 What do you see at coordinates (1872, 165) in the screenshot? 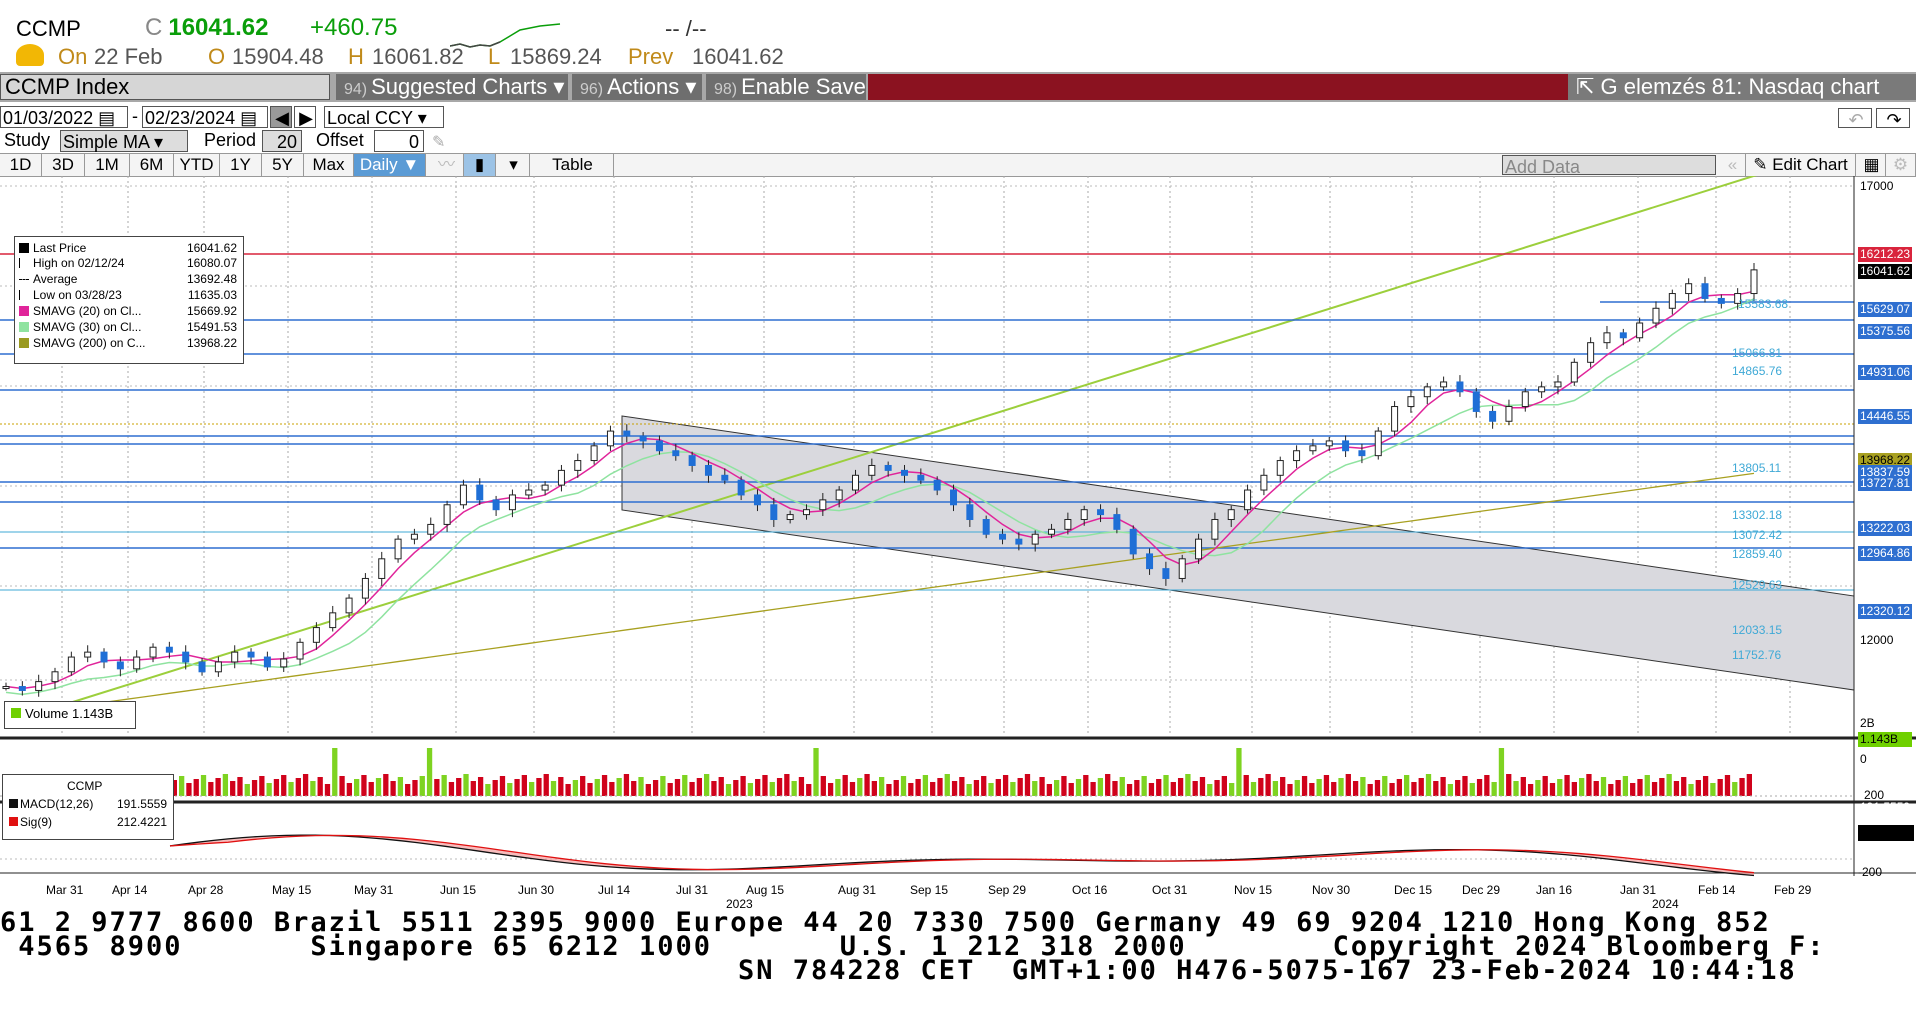
I see `chart-settings-icon: ▦` at bounding box center [1872, 165].